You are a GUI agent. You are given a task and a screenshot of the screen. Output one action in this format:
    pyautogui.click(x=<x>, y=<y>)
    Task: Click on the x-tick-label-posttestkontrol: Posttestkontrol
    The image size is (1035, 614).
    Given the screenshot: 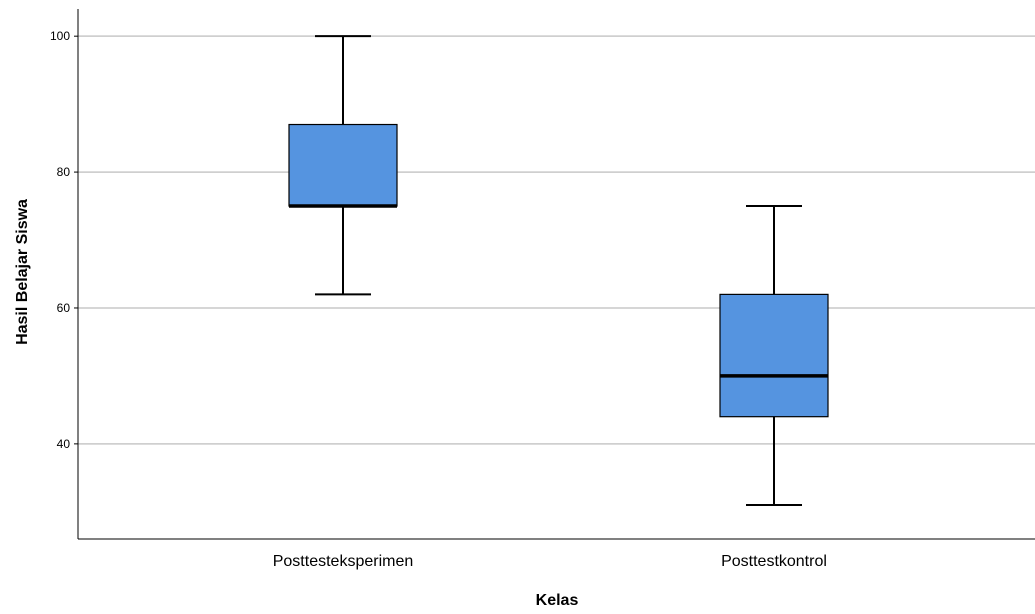 What is the action you would take?
    pyautogui.click(x=774, y=561)
    